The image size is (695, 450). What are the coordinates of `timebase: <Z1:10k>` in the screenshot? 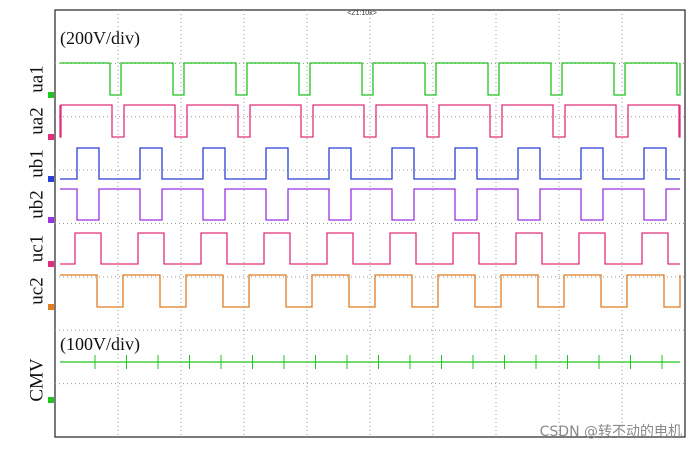 It's located at (362, 13).